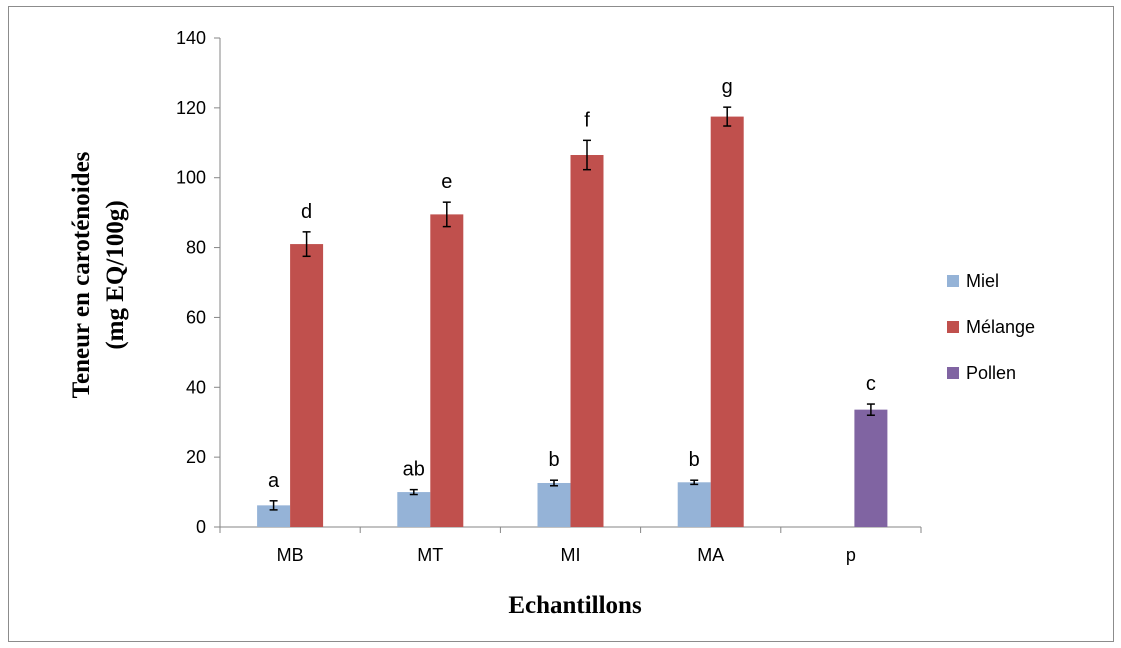 Image resolution: width=1121 pixels, height=648 pixels. I want to click on x-tick-label: MA, so click(710, 555).